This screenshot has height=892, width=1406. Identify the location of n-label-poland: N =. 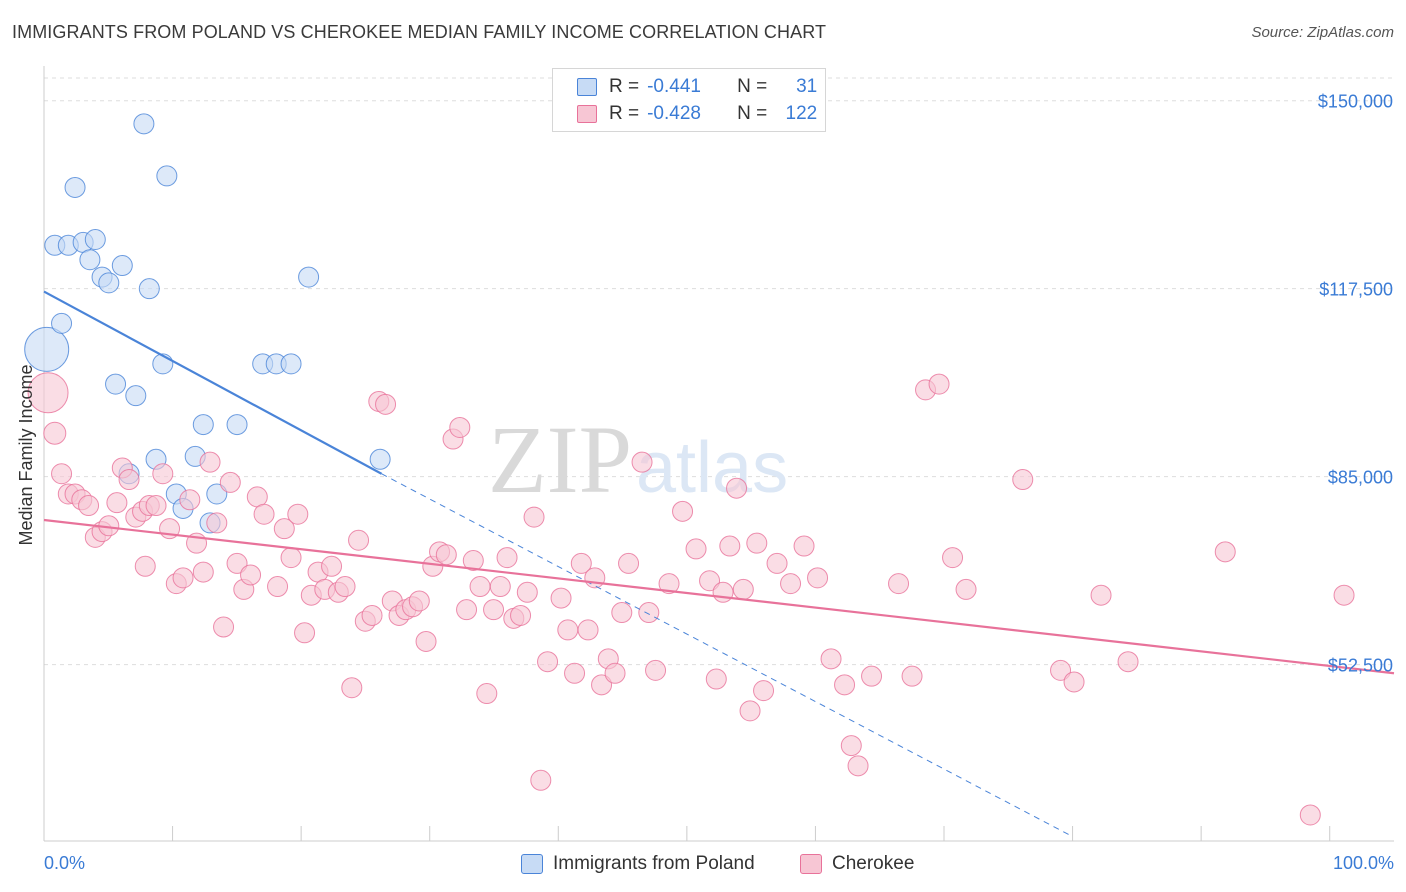
(752, 86).